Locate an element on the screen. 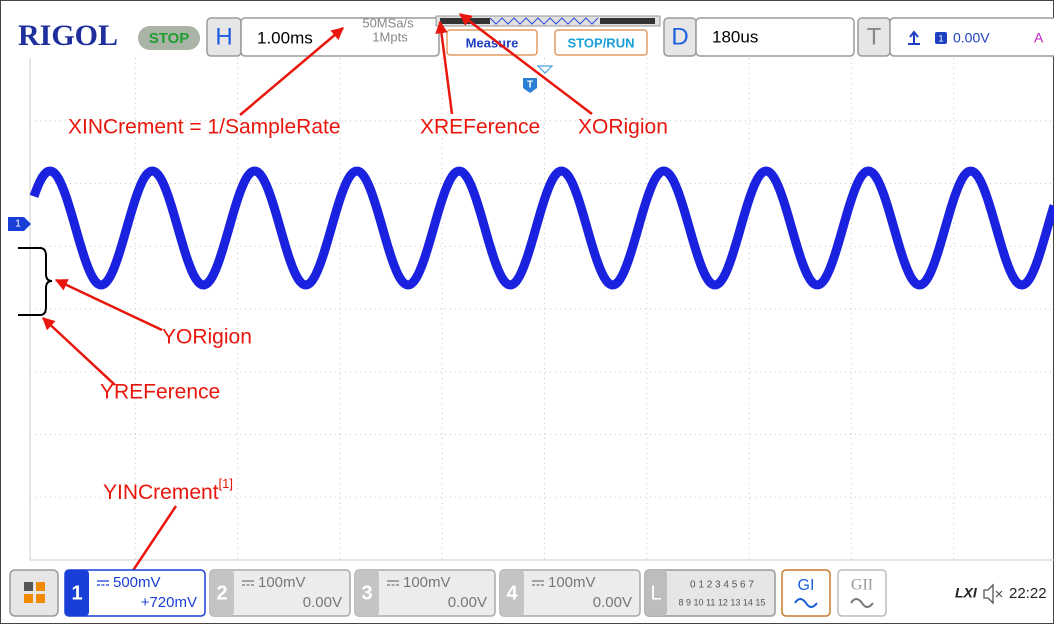 This screenshot has width=1054, height=624. channel-number: 1 is located at coordinates (76, 593).